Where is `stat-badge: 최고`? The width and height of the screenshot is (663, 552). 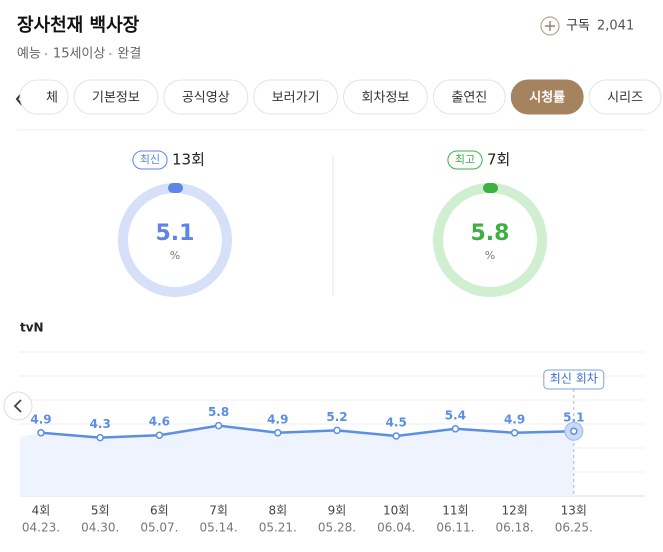
stat-badge: 최고 is located at coordinates (465, 159).